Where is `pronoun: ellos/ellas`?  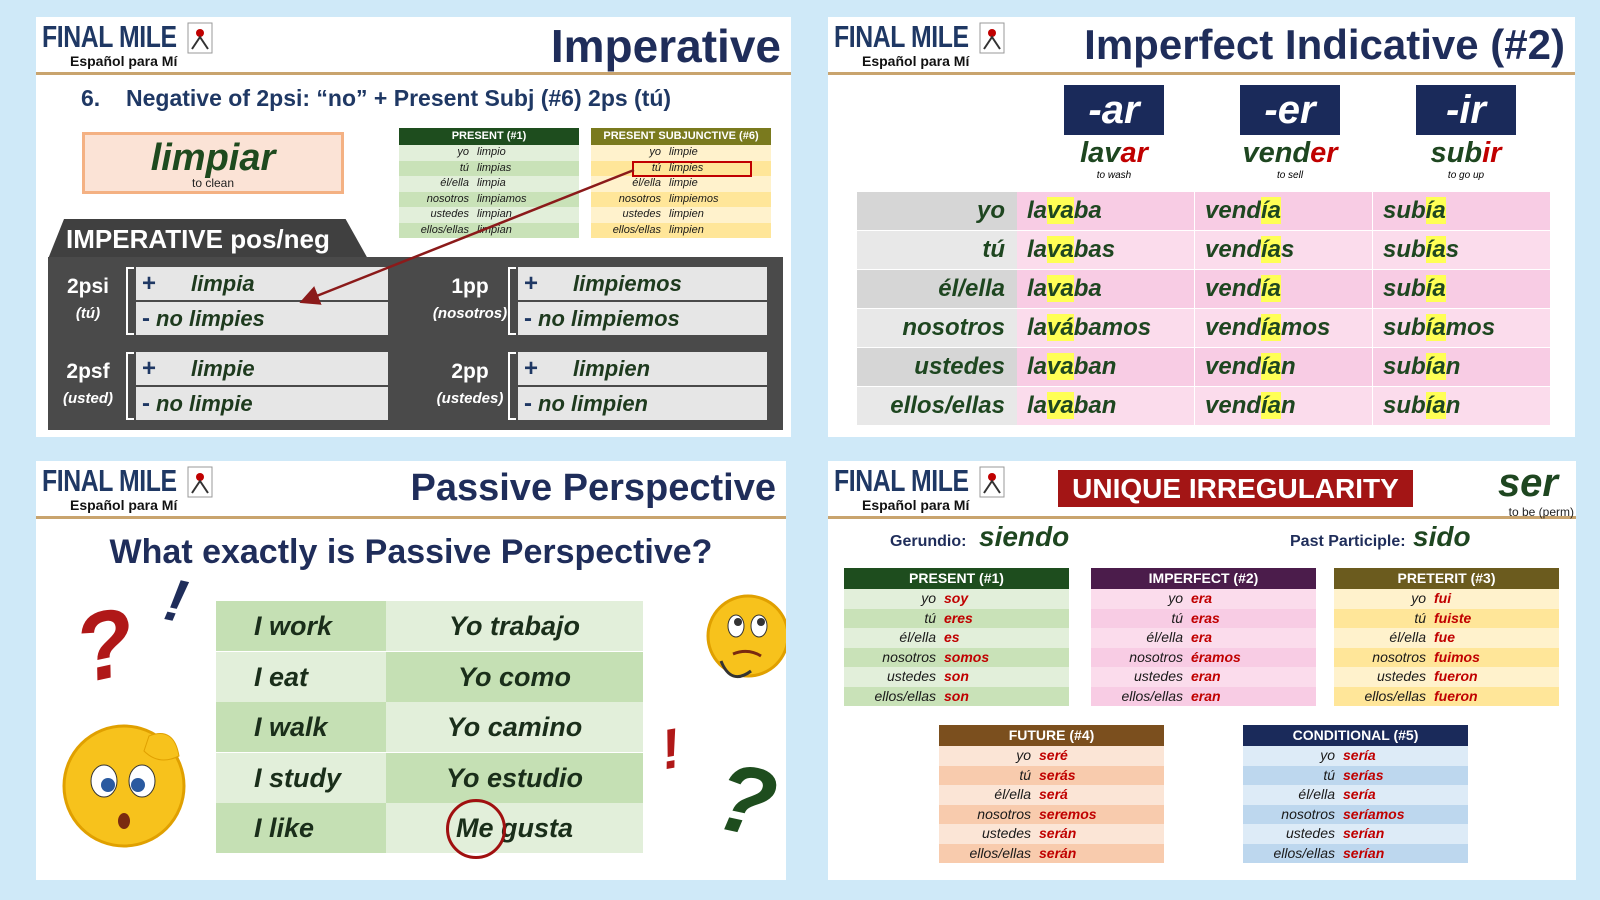 pronoun: ellos/ellas is located at coordinates (636, 229).